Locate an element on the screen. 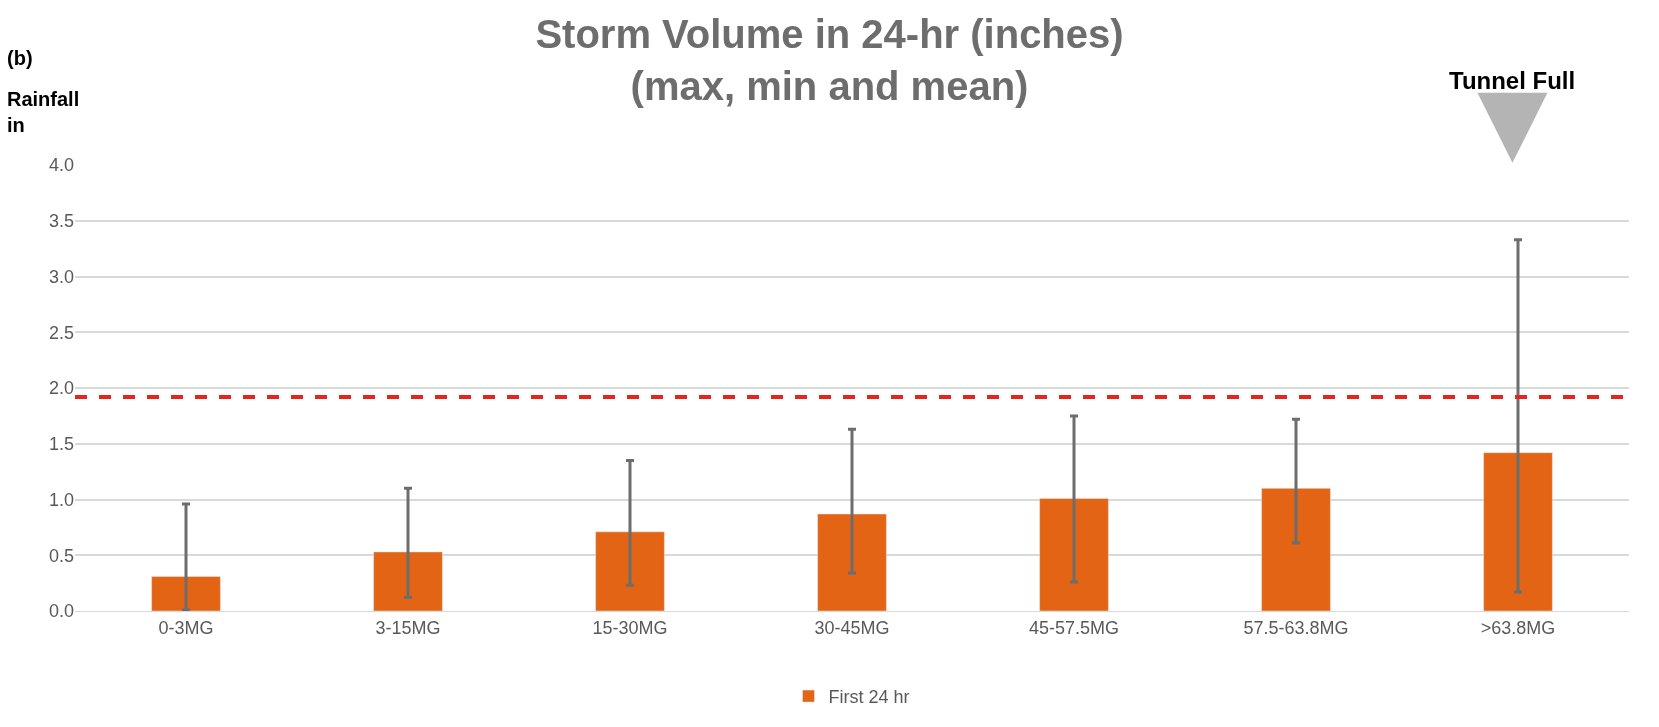  y-tick-label: 3.5 is located at coordinates (61, 221).